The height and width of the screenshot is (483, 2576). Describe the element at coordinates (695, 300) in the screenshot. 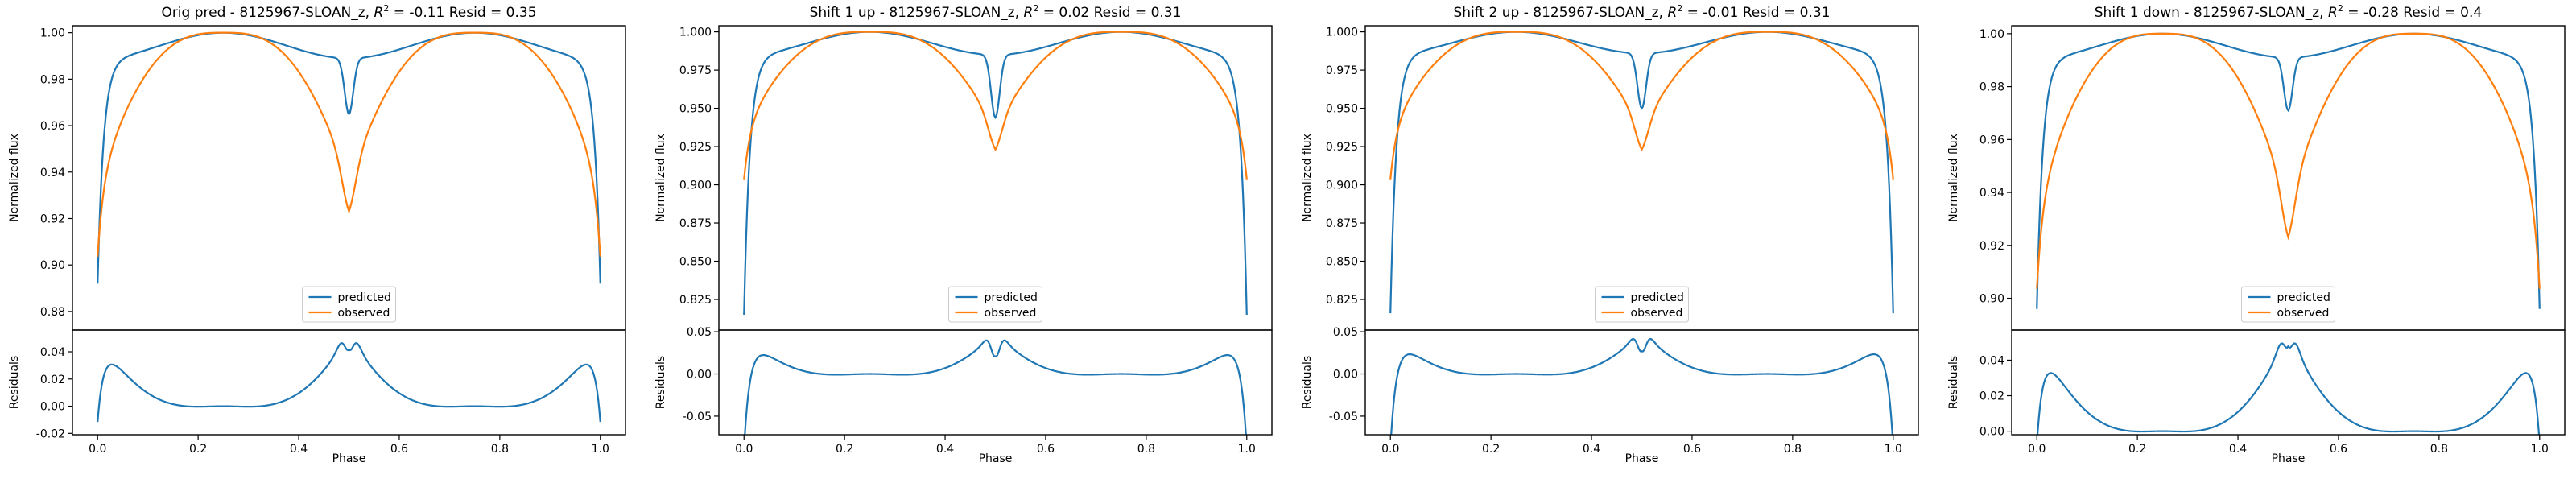

I see `y-tick-label: 0.825` at that location.